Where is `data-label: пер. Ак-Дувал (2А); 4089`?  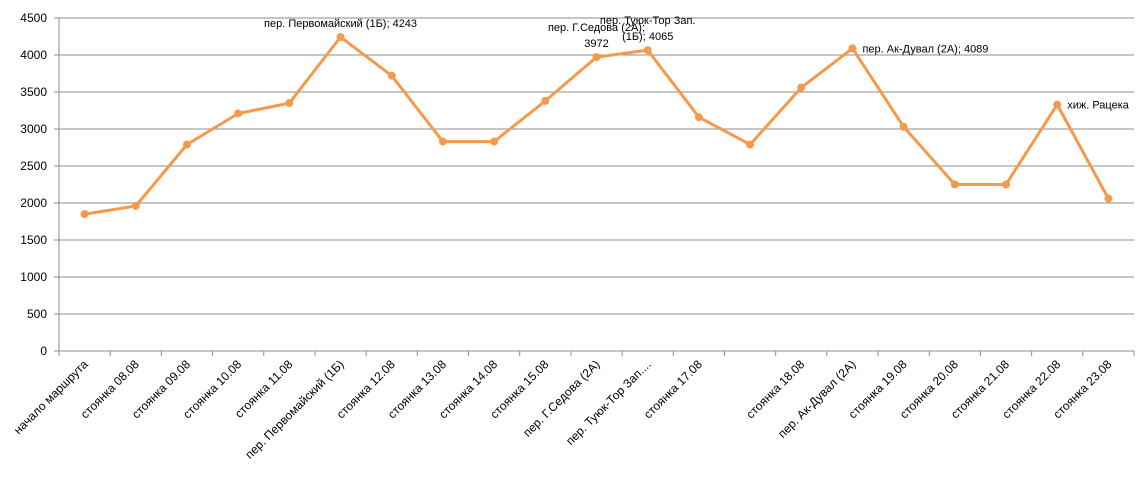 data-label: пер. Ак-Дувал (2А); 4089 is located at coordinates (925, 49).